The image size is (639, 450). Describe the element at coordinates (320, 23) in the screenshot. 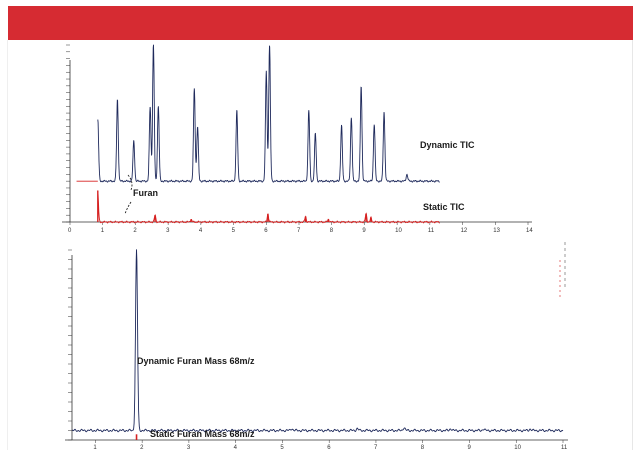

I see `header-banner` at that location.